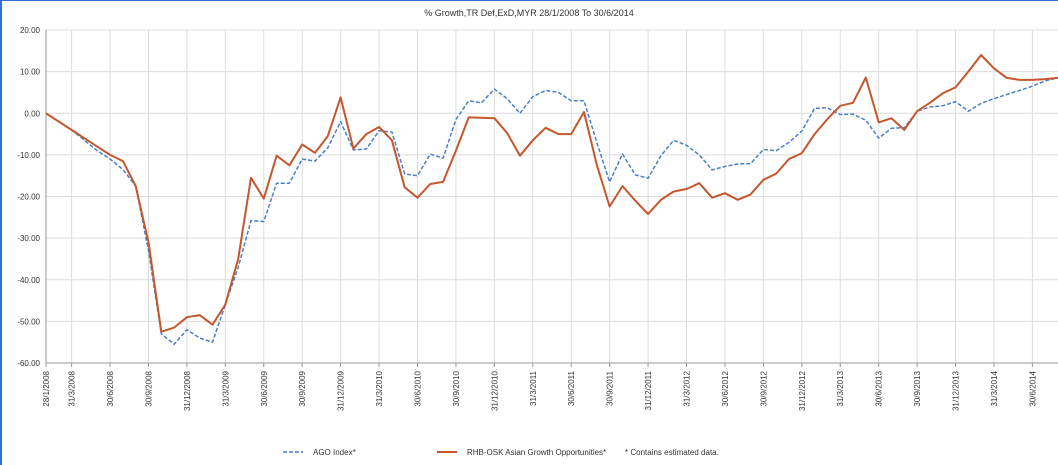 The height and width of the screenshot is (465, 1058). I want to click on x-tick-label: 30/6/2011, so click(571, 388).